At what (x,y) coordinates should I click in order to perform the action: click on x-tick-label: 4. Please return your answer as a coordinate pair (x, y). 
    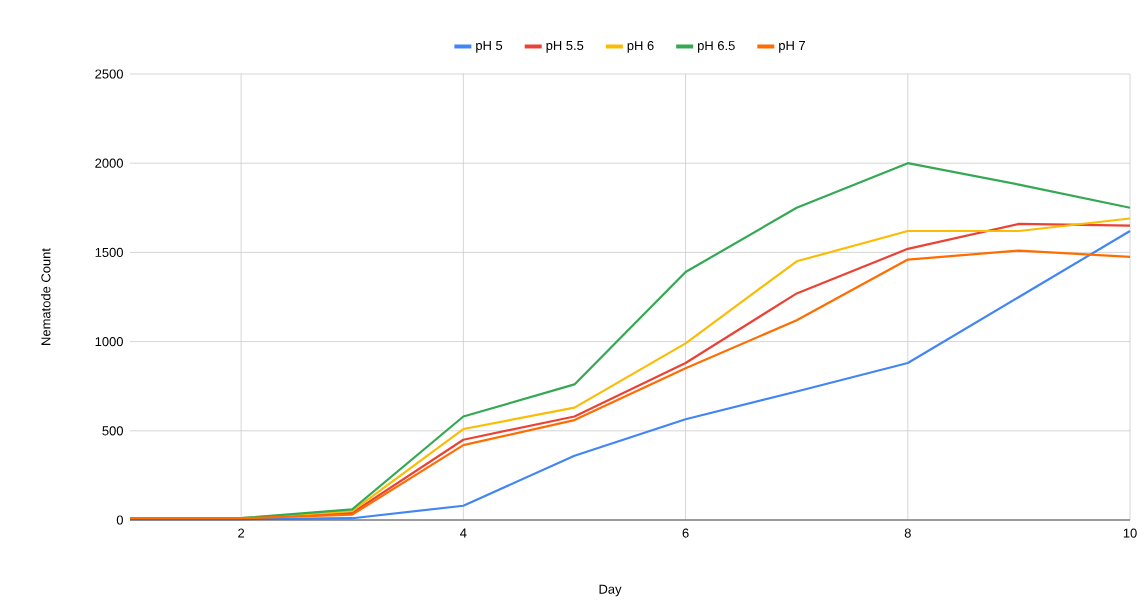
    Looking at the image, I should click on (463, 533).